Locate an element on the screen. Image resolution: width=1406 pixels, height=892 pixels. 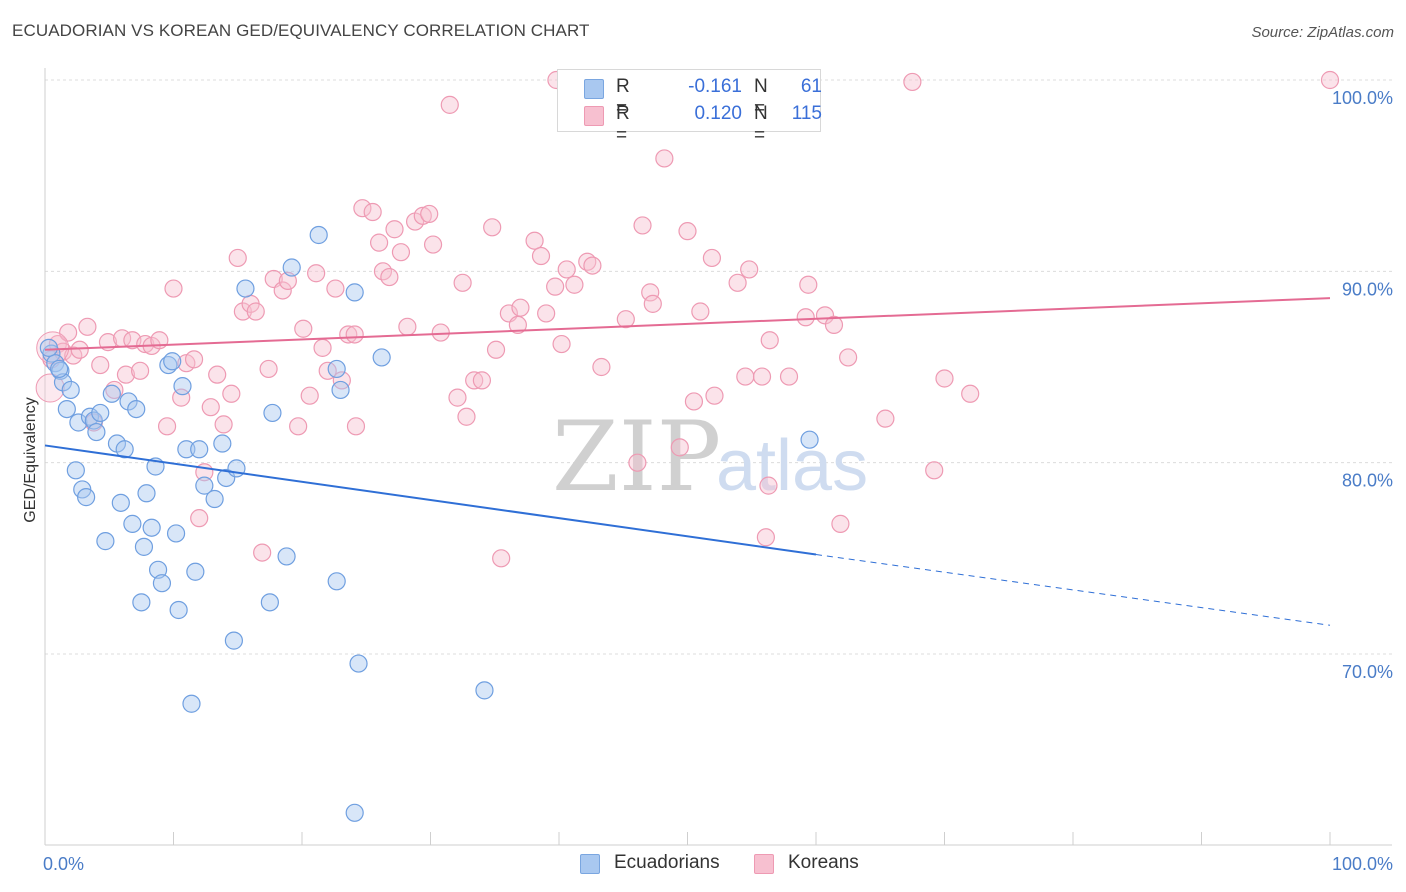
y-axis-label: GED/Equivalency is located at coordinates (30, 459).